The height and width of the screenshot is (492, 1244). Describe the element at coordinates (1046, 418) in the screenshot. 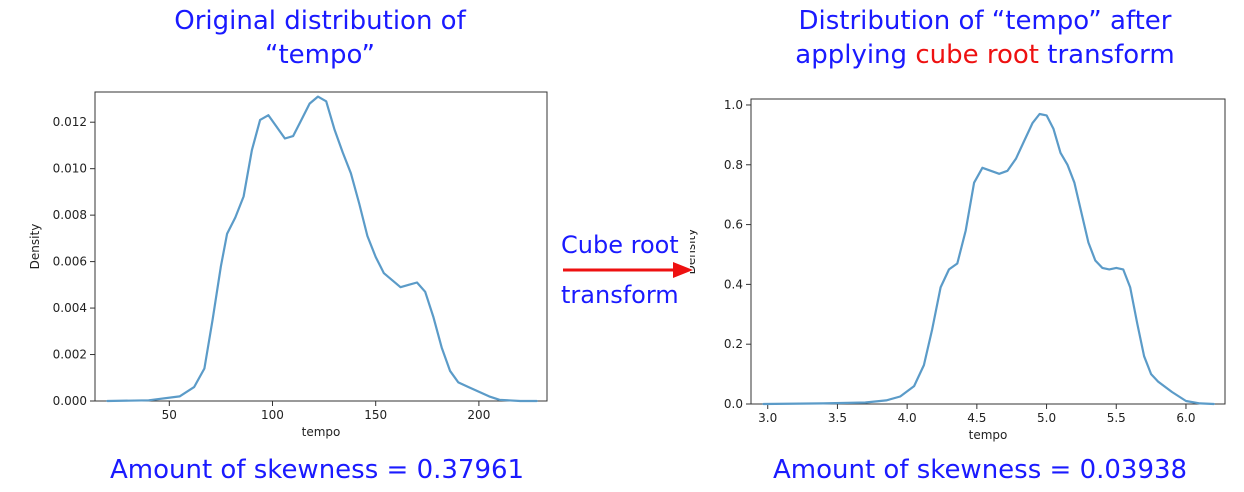

I see `right-x-tick-label: 5.0` at that location.